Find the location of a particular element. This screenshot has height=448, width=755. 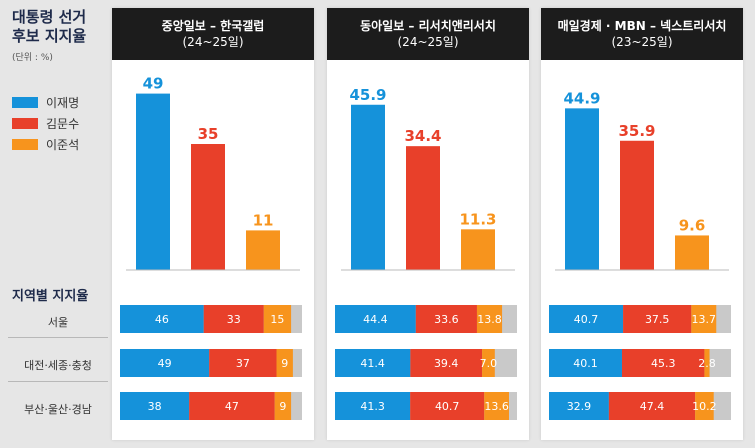

stack-value-label: 7.0 is located at coordinates (489, 363).